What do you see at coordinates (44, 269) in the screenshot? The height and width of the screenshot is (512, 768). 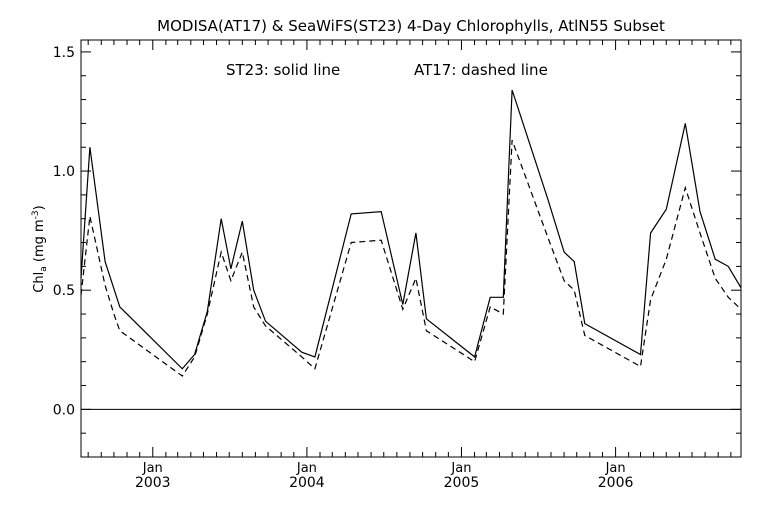 I see `y-label-subscript: a` at bounding box center [44, 269].